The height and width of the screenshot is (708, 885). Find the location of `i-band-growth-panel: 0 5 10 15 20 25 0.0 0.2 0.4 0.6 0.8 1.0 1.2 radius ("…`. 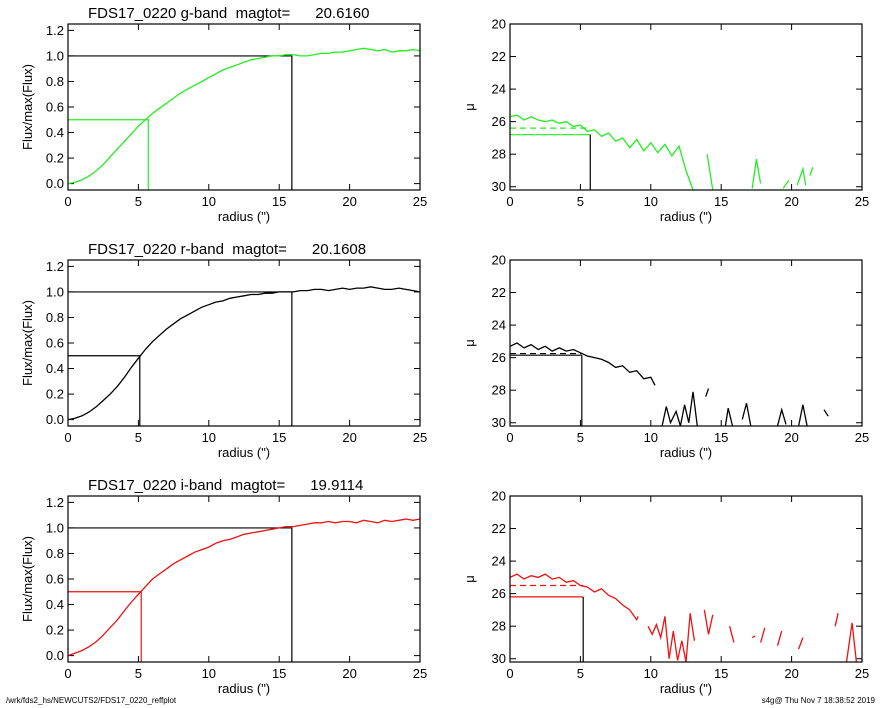

i-band-growth-panel: 0 5 10 15 20 25 0.0 0.2 0.4 0.6 0.8 1.0 1.2 radius ("… is located at coordinates (223, 586).